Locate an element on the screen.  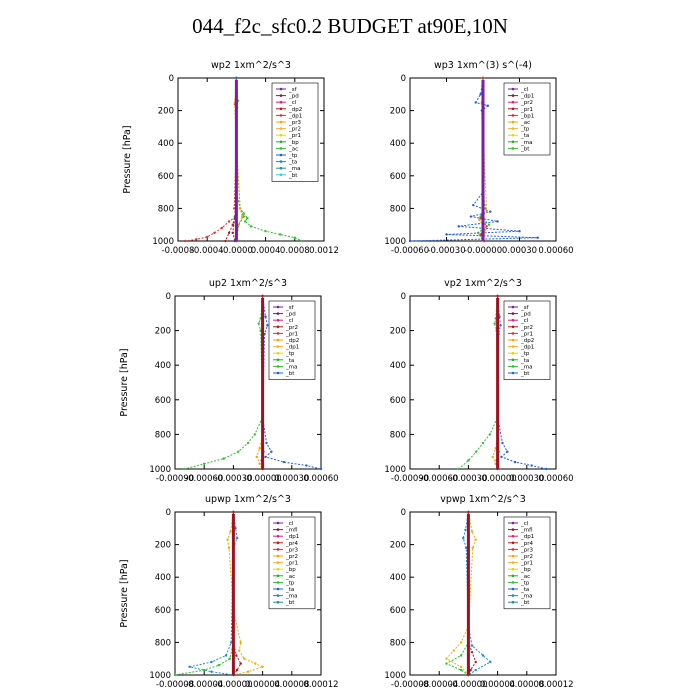
x-tick-label: -0.00030 is located at coordinates (233, 479).